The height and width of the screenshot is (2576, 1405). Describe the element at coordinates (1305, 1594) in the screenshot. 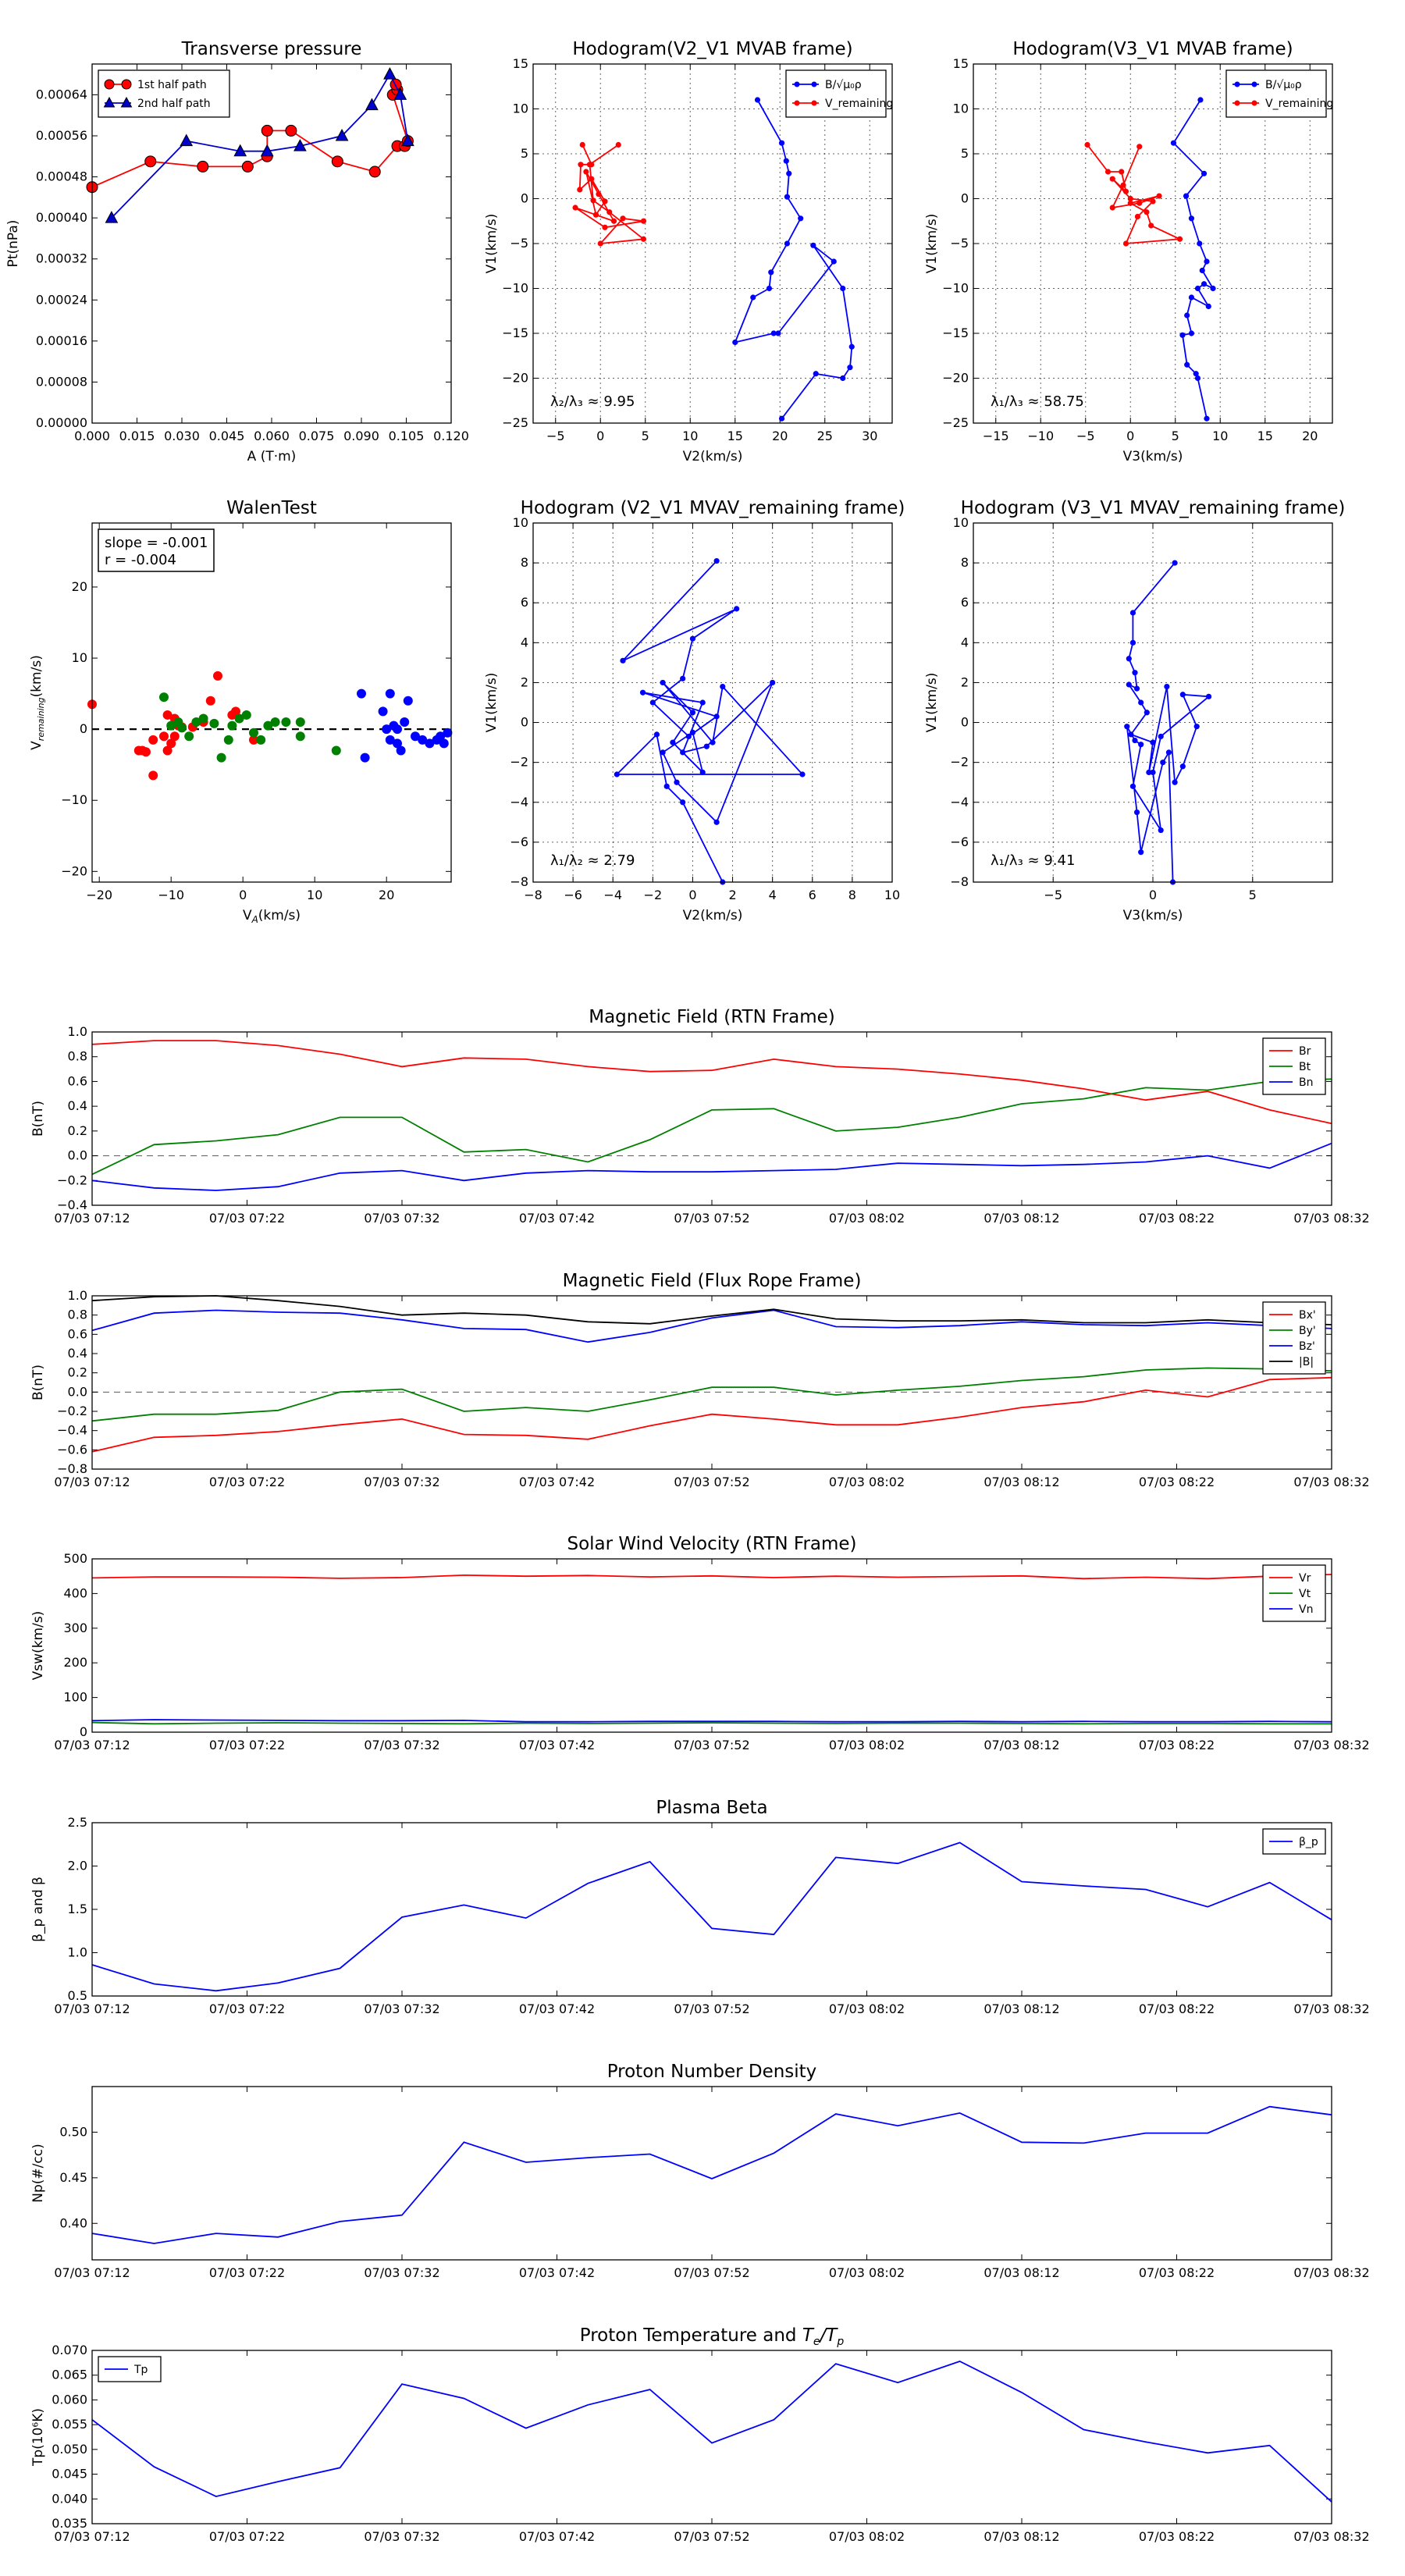

I see `legend-label: Vt` at that location.